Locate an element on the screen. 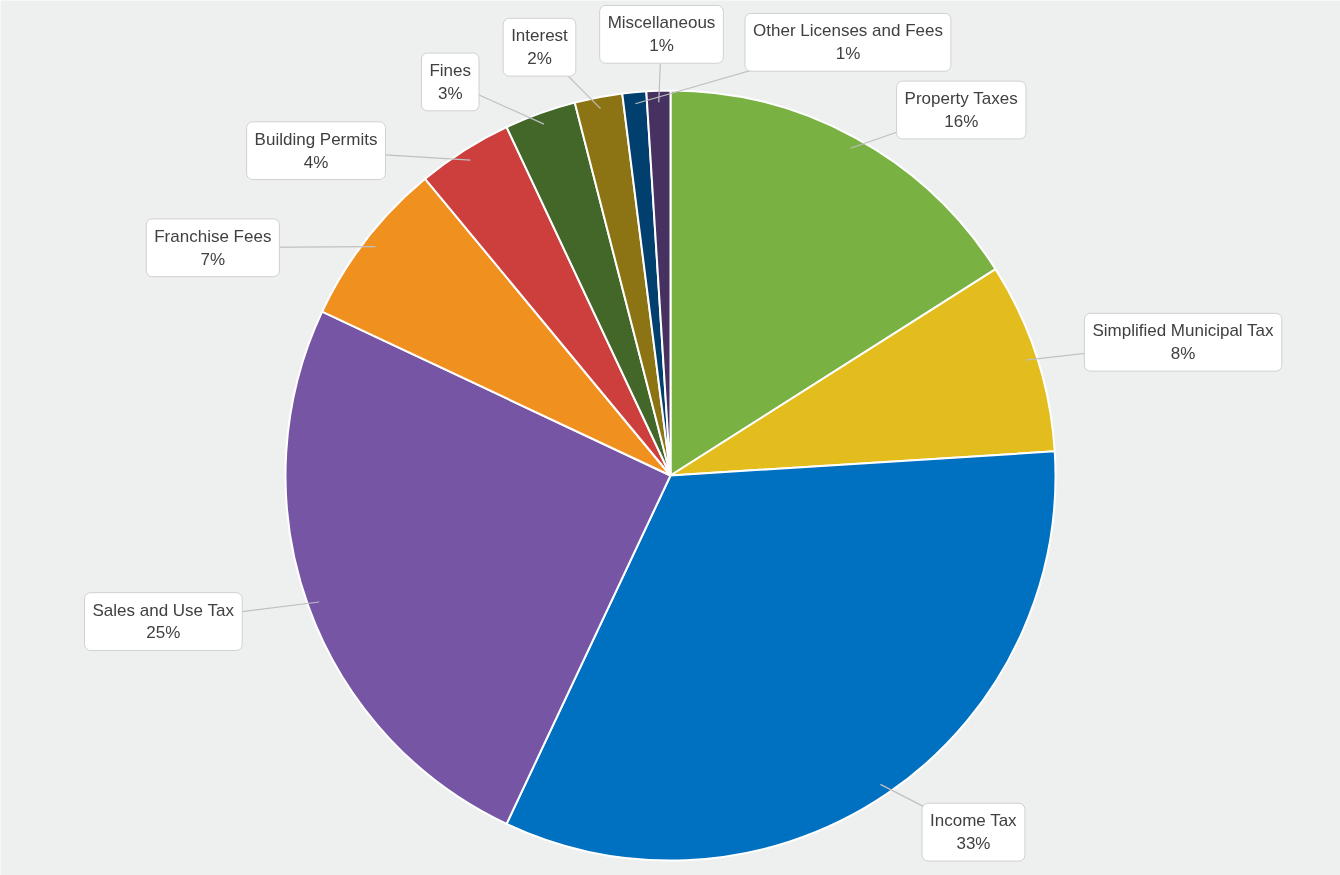  data-label: 2% is located at coordinates (539, 59).